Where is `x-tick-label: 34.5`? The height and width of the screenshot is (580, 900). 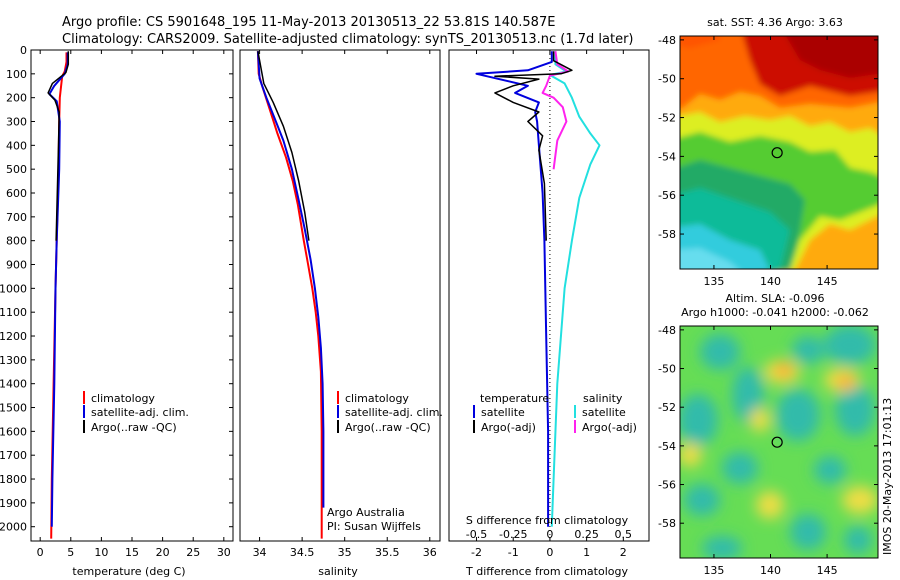 x-tick-label: 34.5 is located at coordinates (302, 552).